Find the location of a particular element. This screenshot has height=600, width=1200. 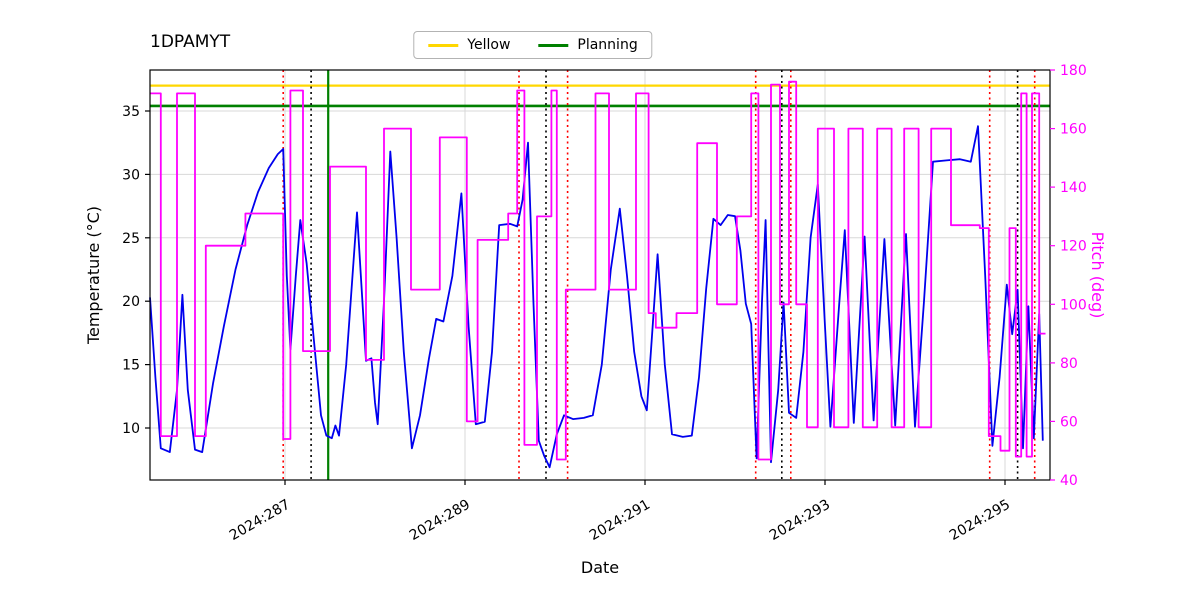

chart-title: 1DPAMYT is located at coordinates (190, 42).